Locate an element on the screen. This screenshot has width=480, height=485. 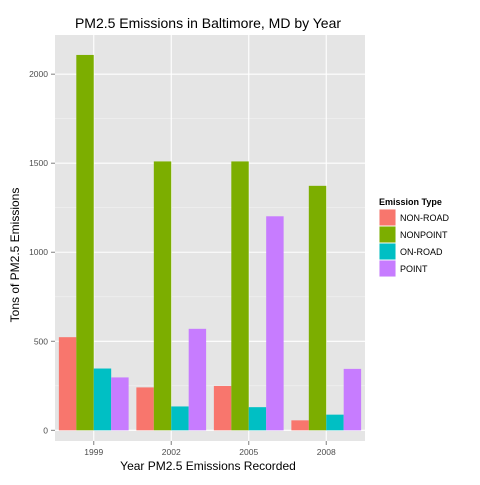
bar-on-road-2008 is located at coordinates (335, 422).